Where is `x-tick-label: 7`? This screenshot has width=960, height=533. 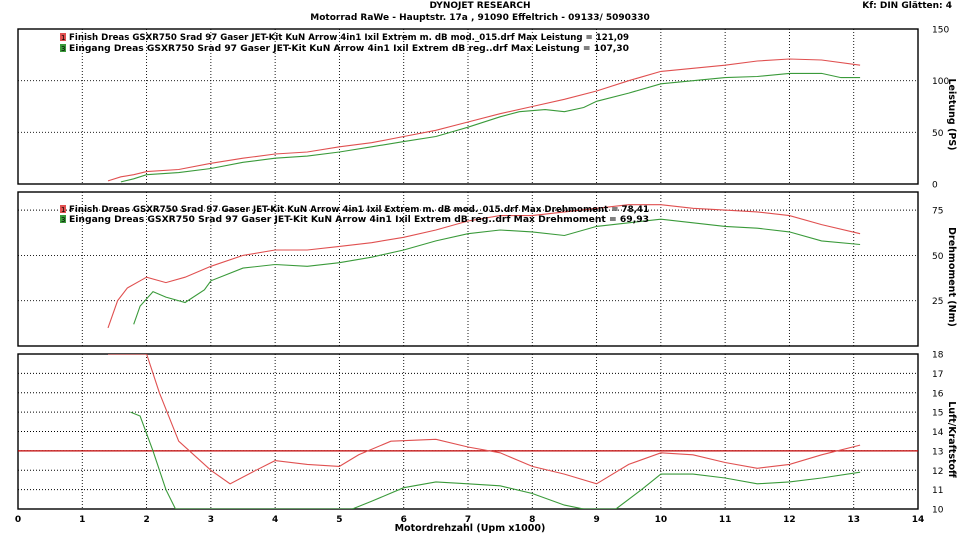 x-tick-label: 7 is located at coordinates (468, 520).